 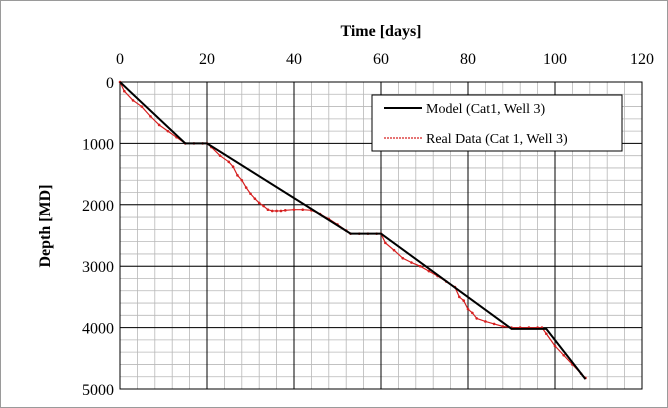 I want to click on x-tick-label: 100, so click(x=555, y=59).